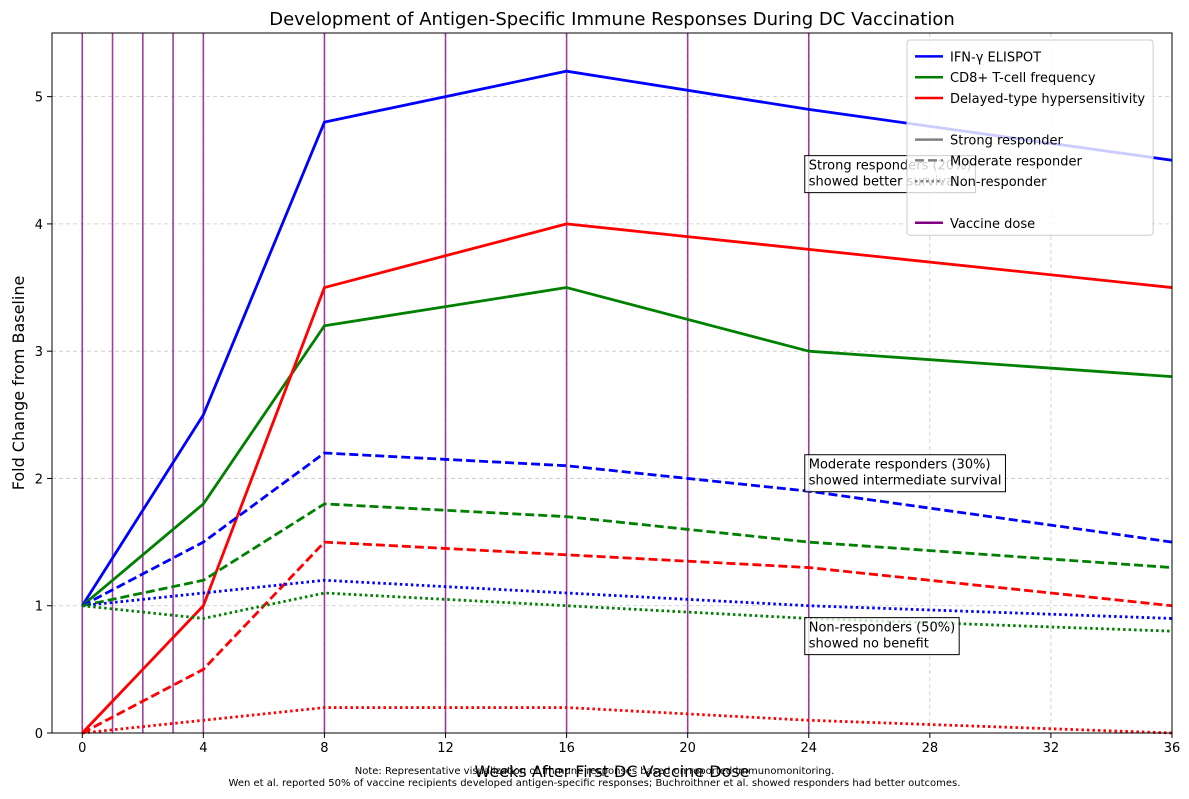 The width and height of the screenshot is (1189, 799). What do you see at coordinates (1007, 141) in the screenshot?
I see `legend-label: Strong responder` at bounding box center [1007, 141].